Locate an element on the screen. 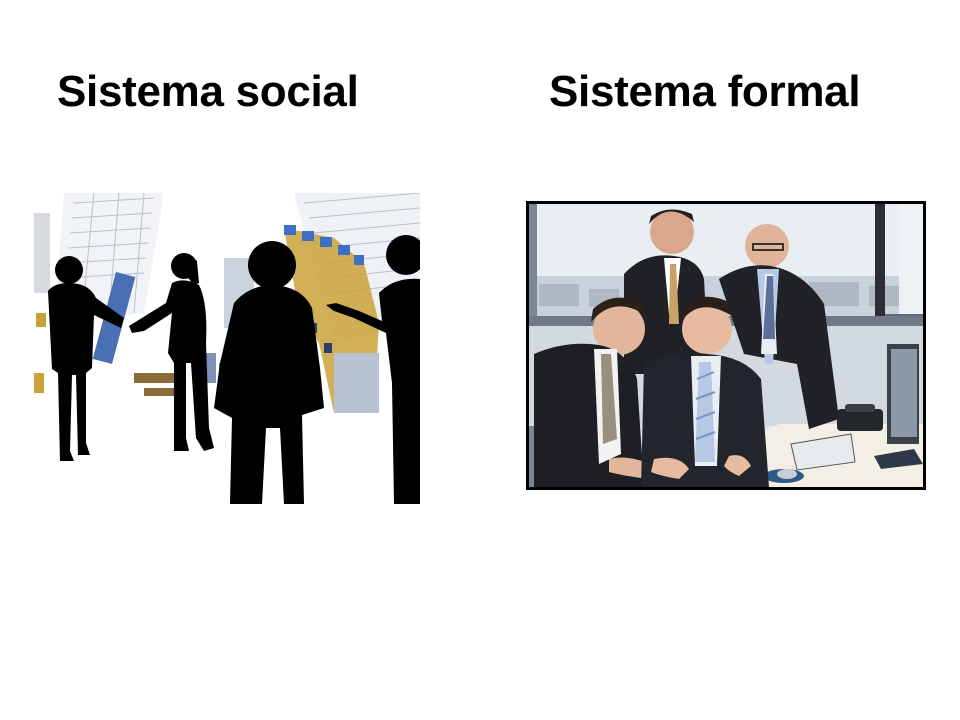 This screenshot has height=720, width=960. keyboard is located at coordinates (823, 452).